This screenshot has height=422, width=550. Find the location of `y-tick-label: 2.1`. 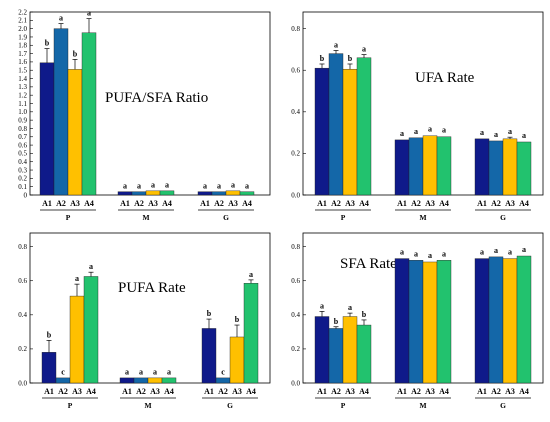

y-tick-label: 2.1 is located at coordinates (22, 21).